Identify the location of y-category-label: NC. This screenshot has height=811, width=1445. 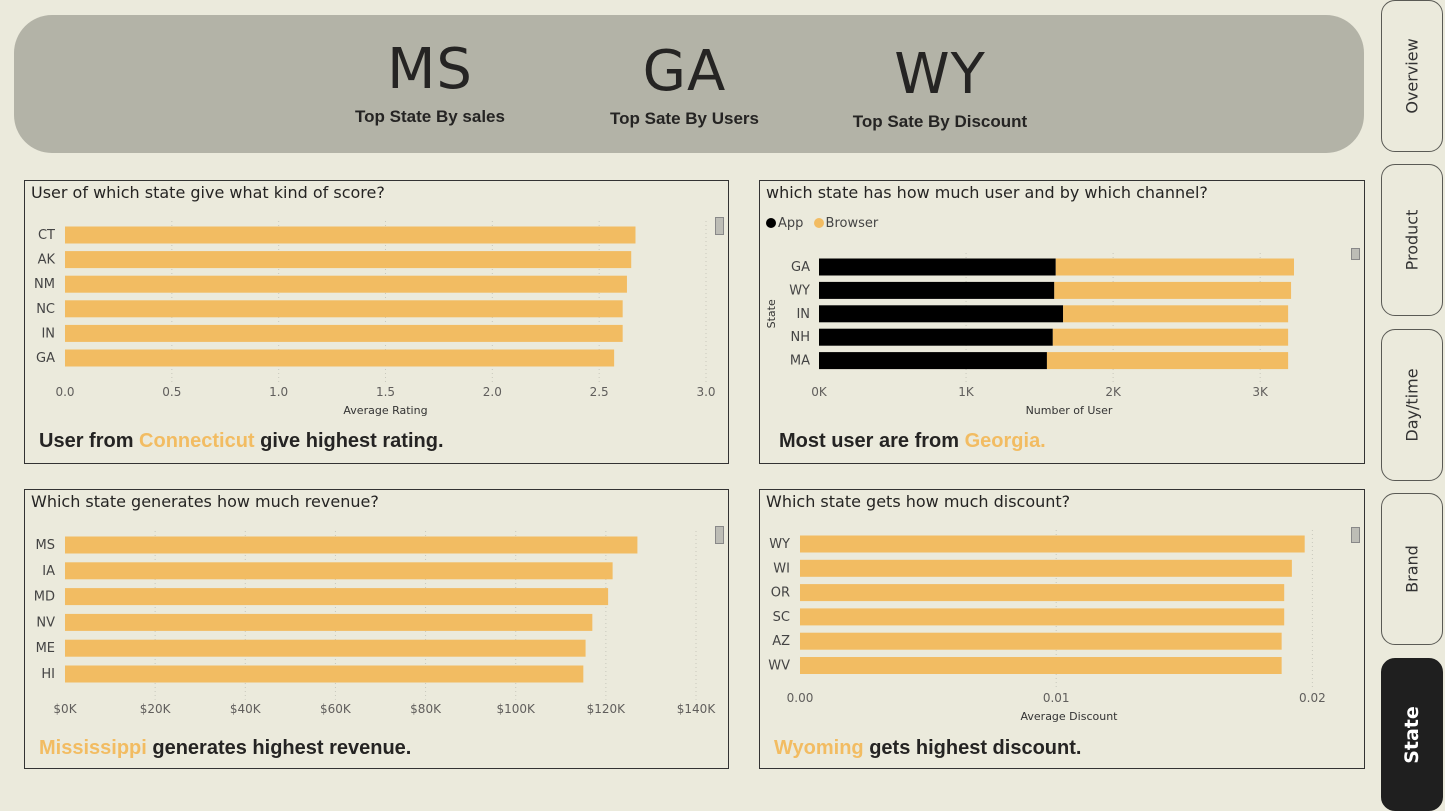
(45, 309).